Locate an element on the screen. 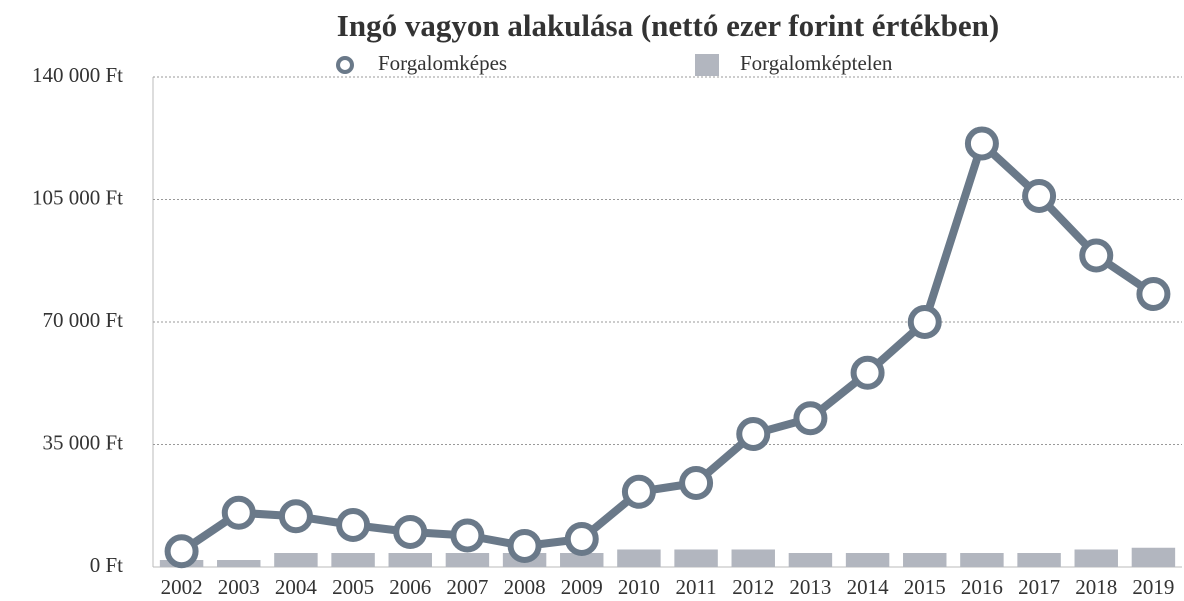  x-tick-label: 2014 is located at coordinates (868, 587).